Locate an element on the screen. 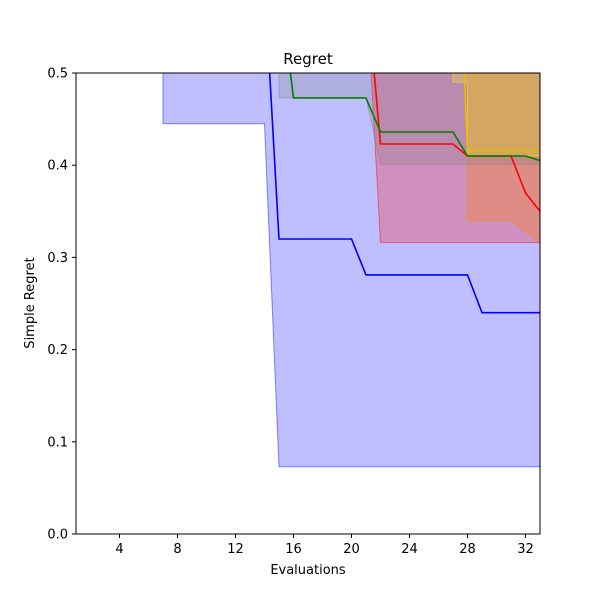 This screenshot has height=600, width=600. x-tick-label: 16 is located at coordinates (293, 549).